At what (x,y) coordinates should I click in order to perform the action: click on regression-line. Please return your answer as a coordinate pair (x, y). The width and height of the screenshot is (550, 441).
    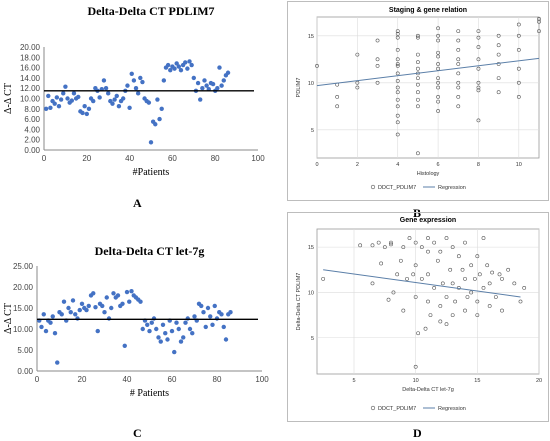
    Looking at the image, I should click on (422, 283).